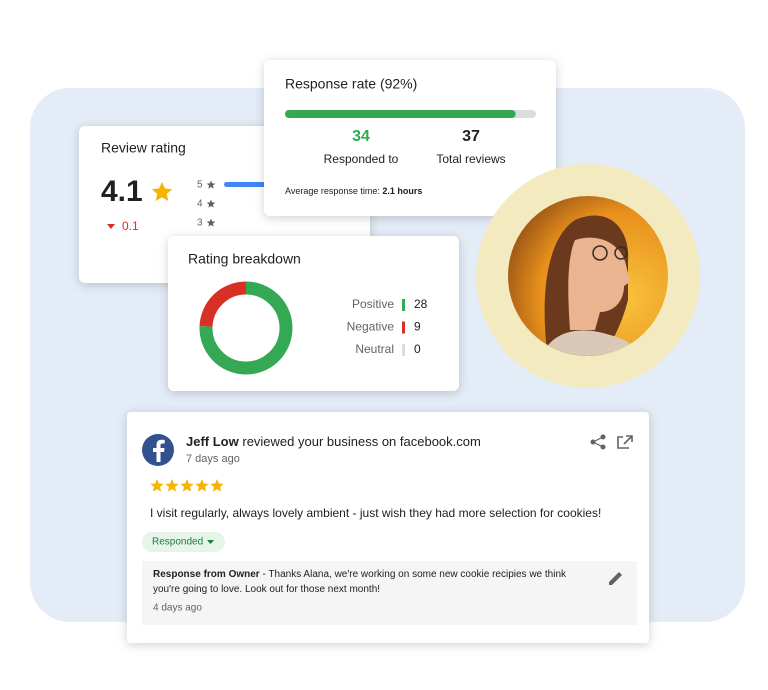 This screenshot has width=768, height=690. Describe the element at coordinates (111, 226) in the screenshot. I see `down-arrow` at that location.